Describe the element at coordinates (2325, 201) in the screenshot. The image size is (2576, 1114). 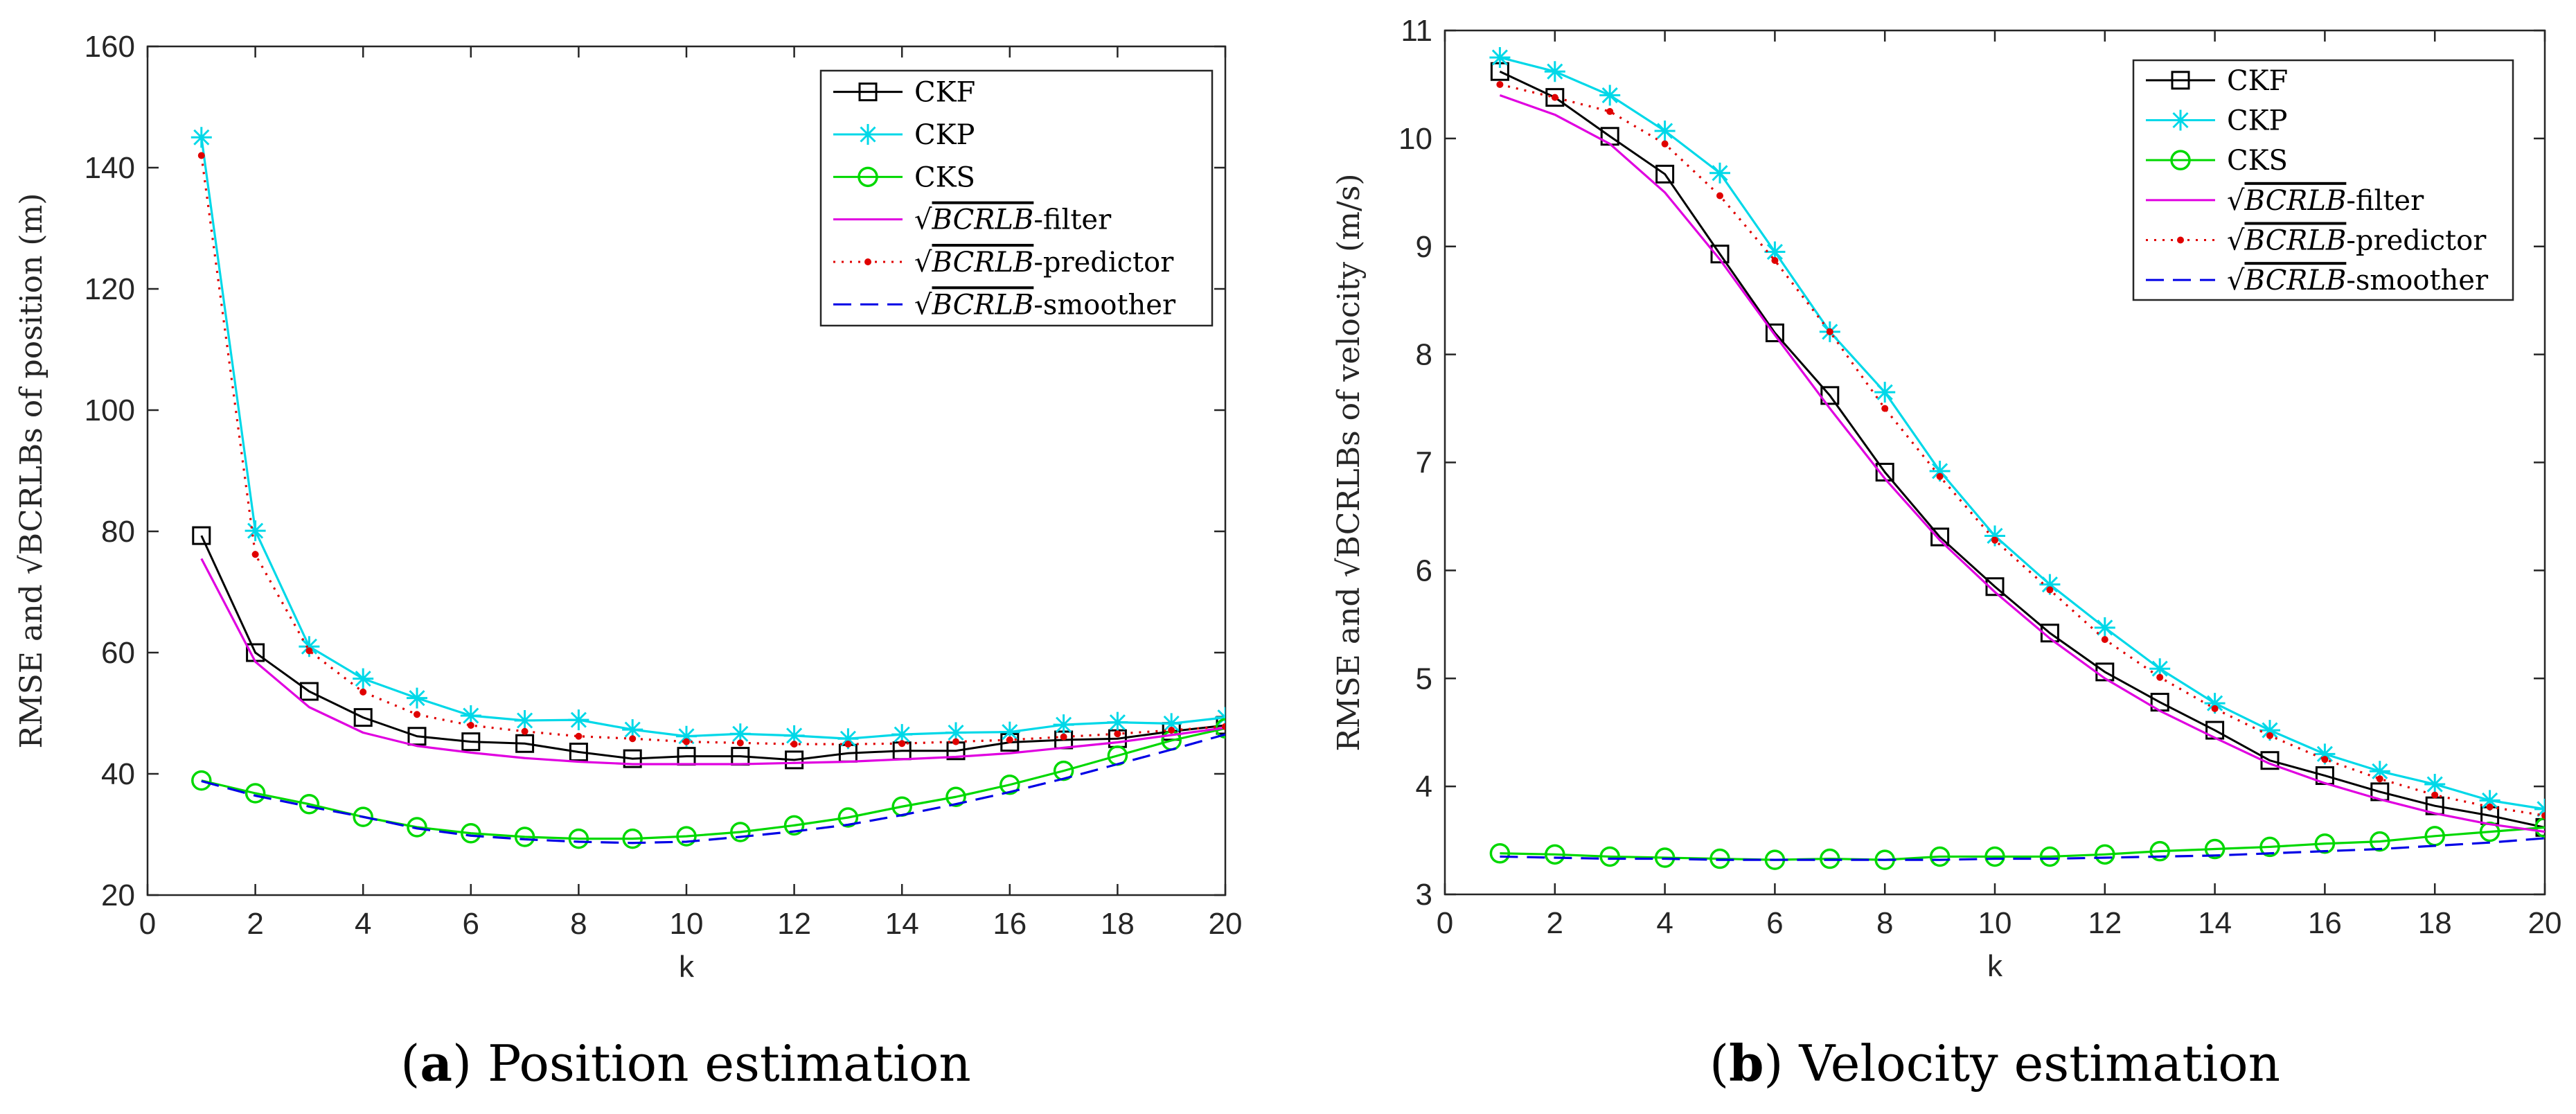
I see `legend-label-bcrlb-filter: √BCRLB-filter` at that location.